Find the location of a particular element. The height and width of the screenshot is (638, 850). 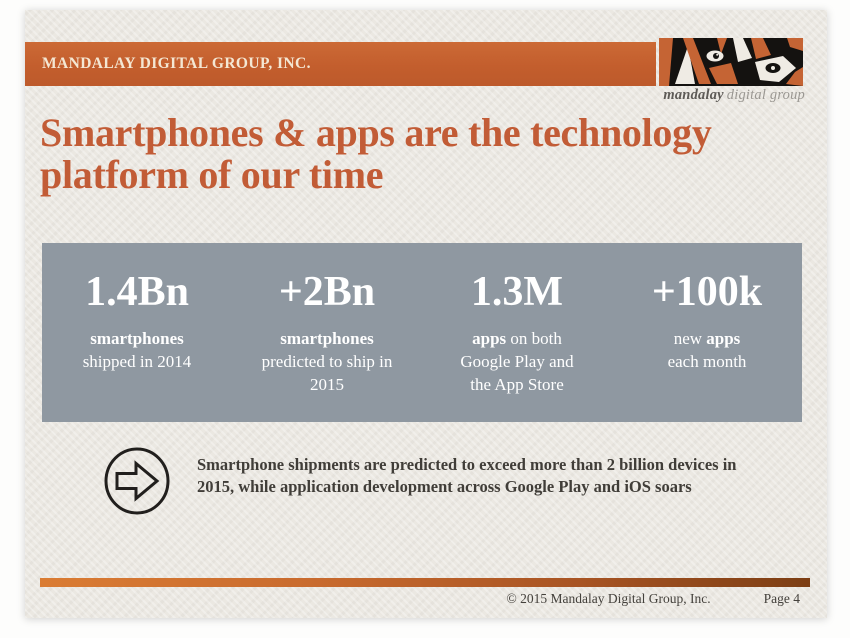

logo-word-mandalay: mandalay is located at coordinates (693, 95).